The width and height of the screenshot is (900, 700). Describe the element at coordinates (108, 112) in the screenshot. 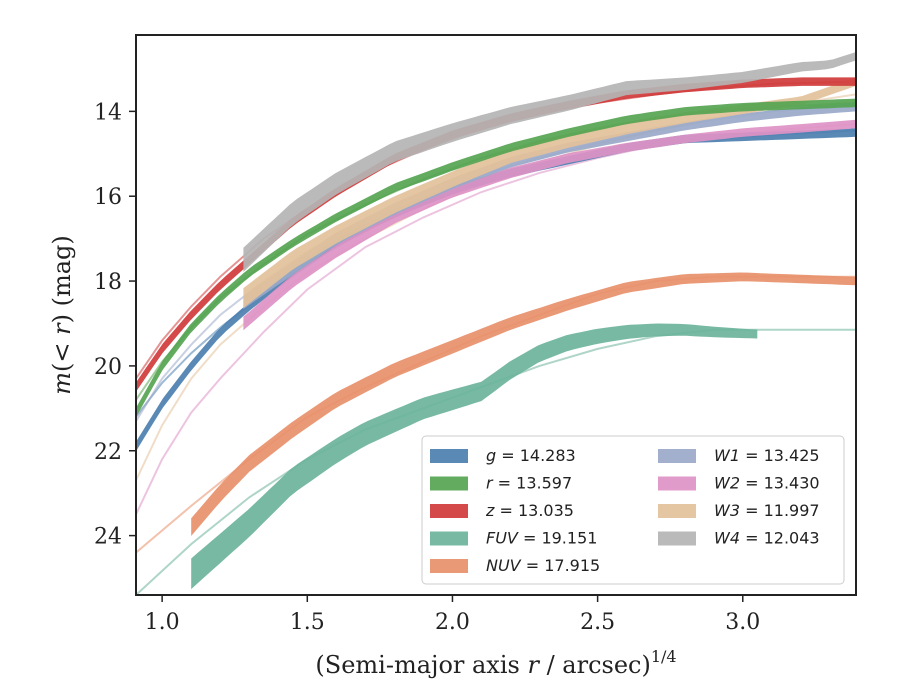

I see `y-tick-label: 14` at that location.